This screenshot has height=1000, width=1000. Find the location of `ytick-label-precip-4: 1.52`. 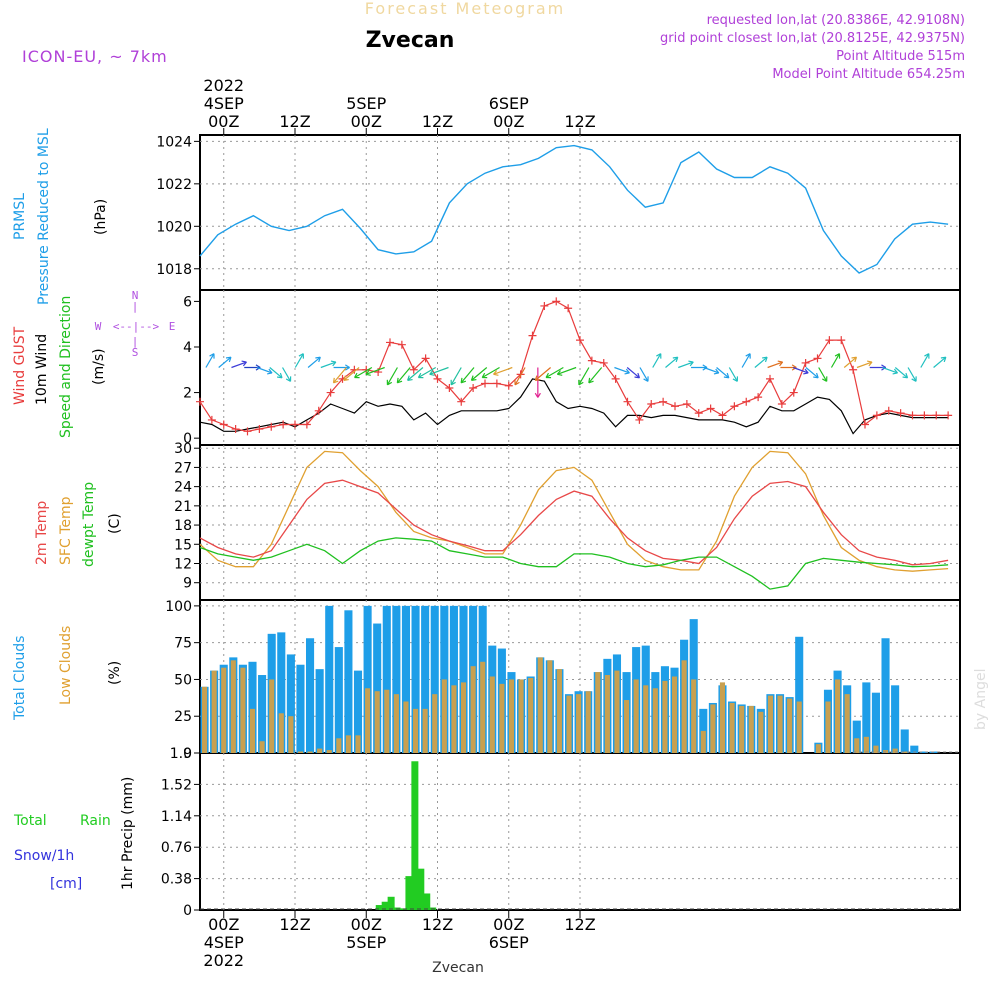

ytick-label-precip-4: 1.52 is located at coordinates (176, 785).